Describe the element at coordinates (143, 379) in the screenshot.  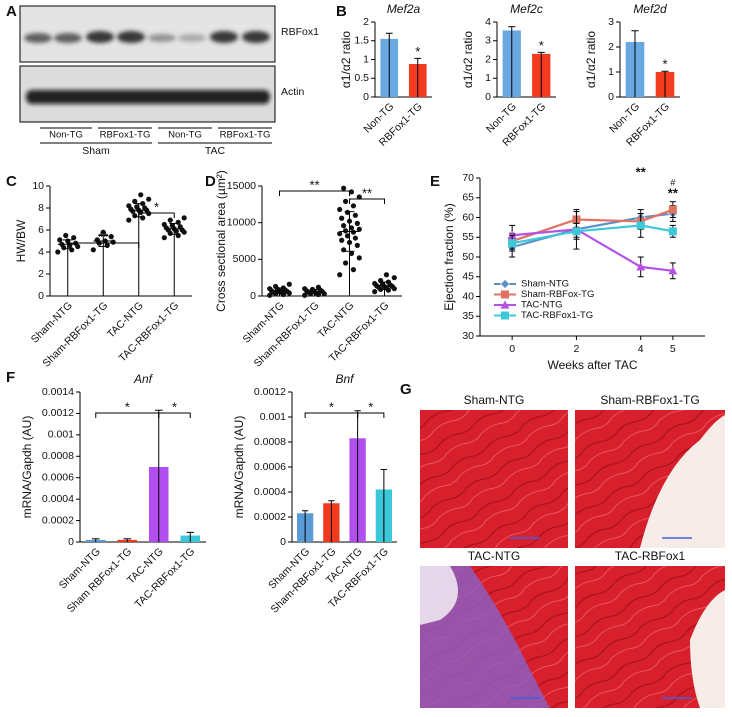
I see `chart-title: Anf` at that location.